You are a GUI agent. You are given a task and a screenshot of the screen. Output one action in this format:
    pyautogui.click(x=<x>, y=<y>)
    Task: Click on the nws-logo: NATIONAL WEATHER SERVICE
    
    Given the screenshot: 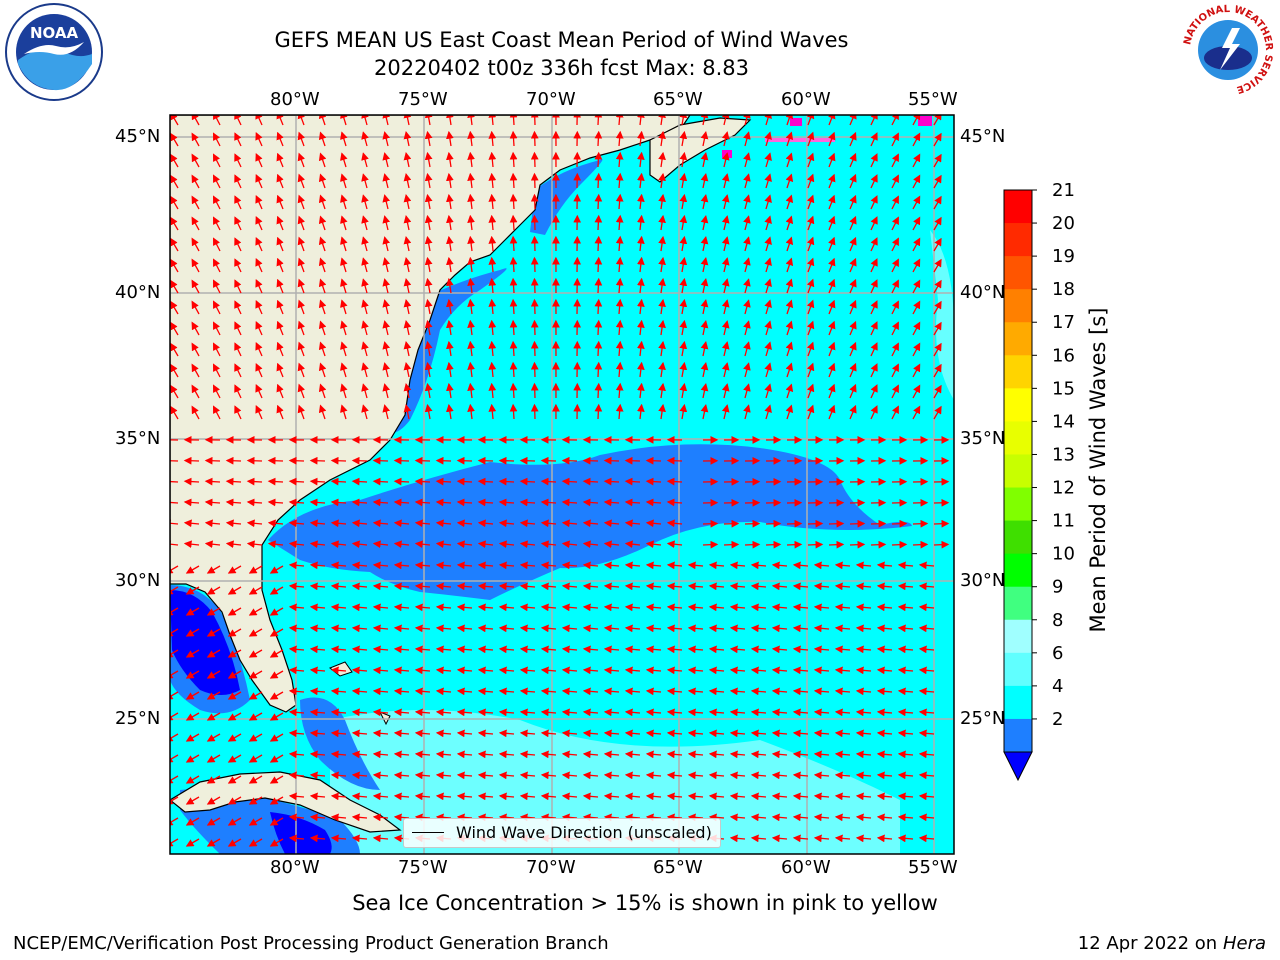 What is the action you would take?
    pyautogui.click(x=1228, y=50)
    